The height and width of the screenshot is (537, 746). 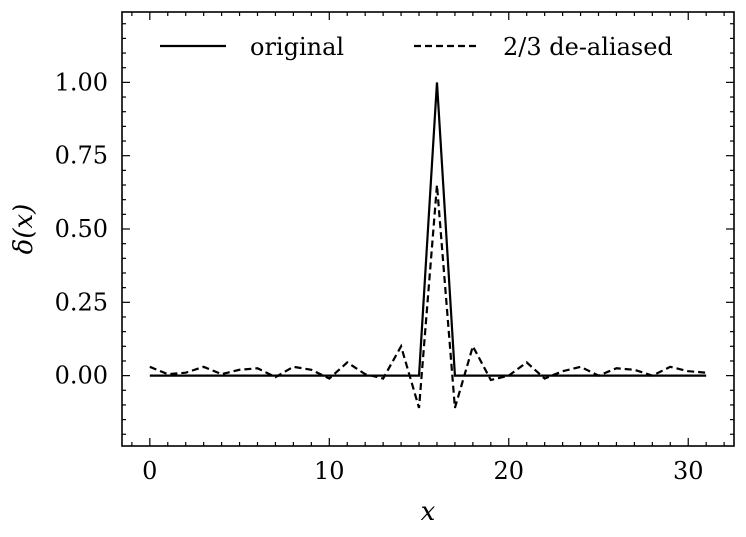 I want to click on x-tick-label: 30, so click(x=688, y=471).